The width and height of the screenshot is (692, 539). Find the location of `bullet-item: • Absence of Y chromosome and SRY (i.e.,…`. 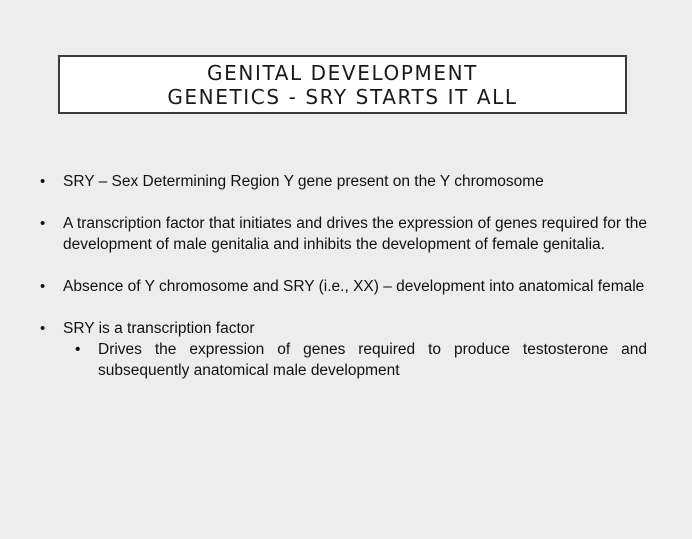

bullet-item: • Absence of Y chromosome and SRY (i.e.,… is located at coordinates (342, 286).